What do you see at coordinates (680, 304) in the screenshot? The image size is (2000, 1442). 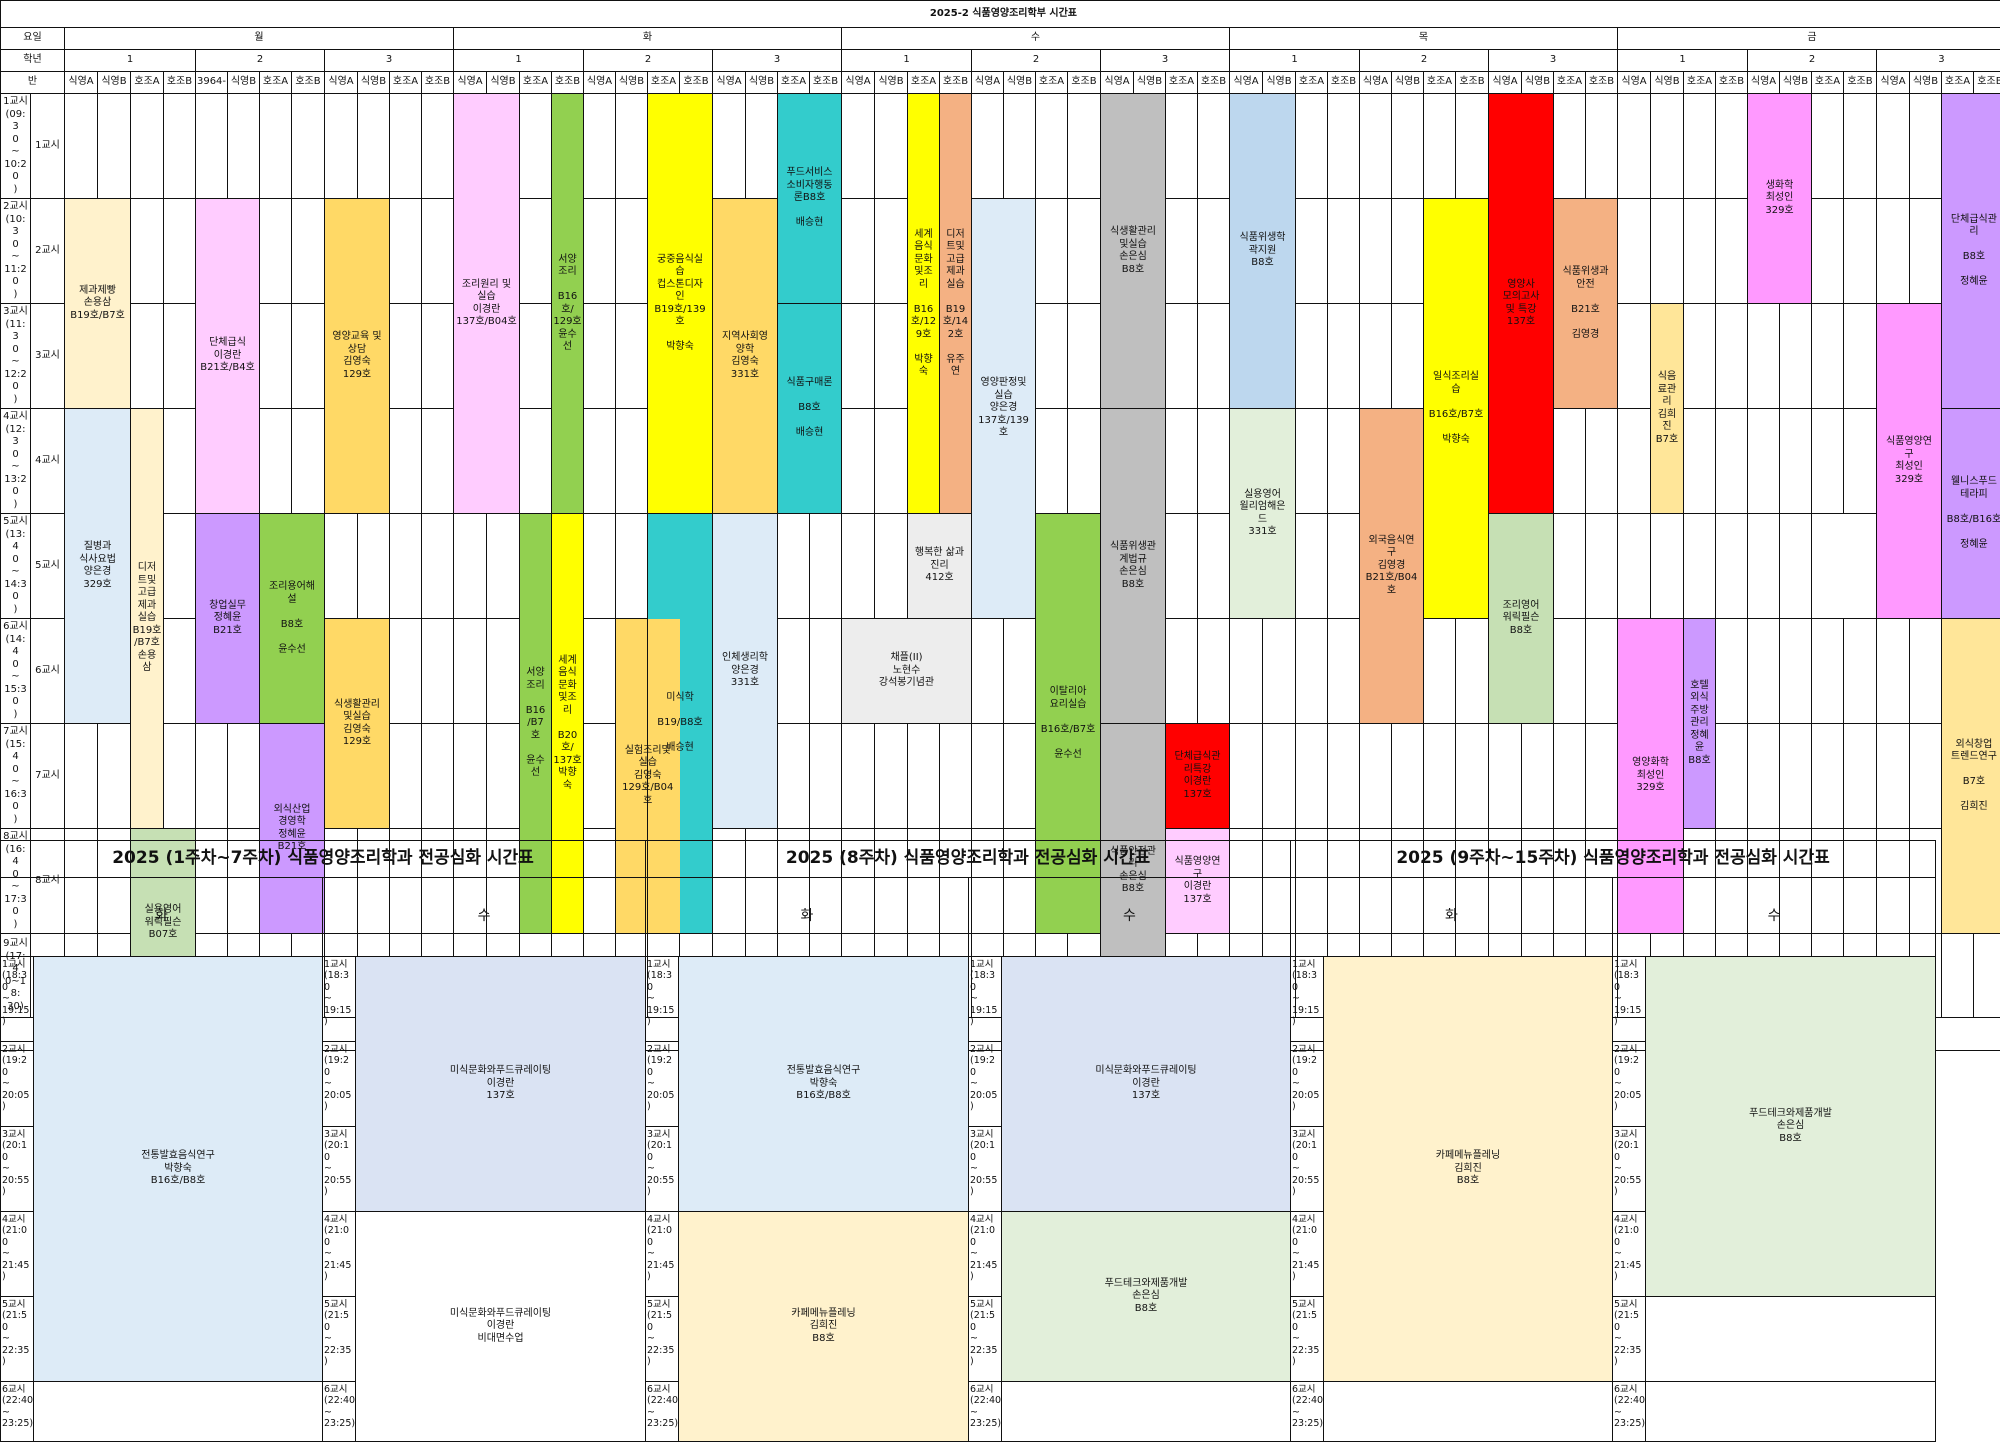 I see `course-block: 궁중음식실 습 컵스톤디자 인 B19호/139호 박향숙` at bounding box center [680, 304].